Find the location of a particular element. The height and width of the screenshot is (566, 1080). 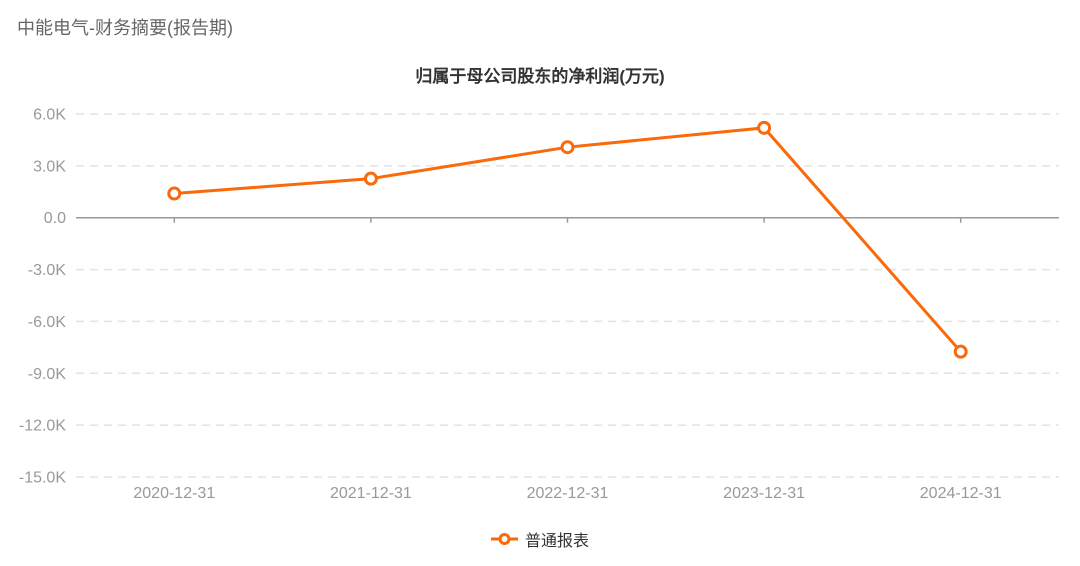

y-axis-tick-label: -3.0K is located at coordinates (47, 270).